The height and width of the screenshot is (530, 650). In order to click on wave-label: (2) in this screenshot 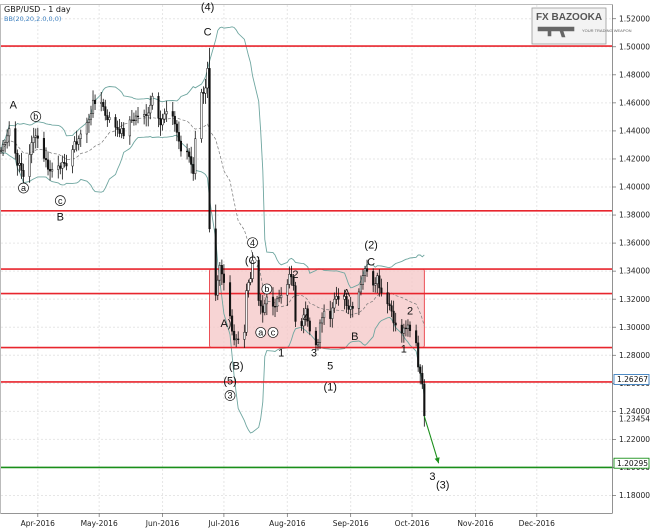, I will do `click(370, 246)`.